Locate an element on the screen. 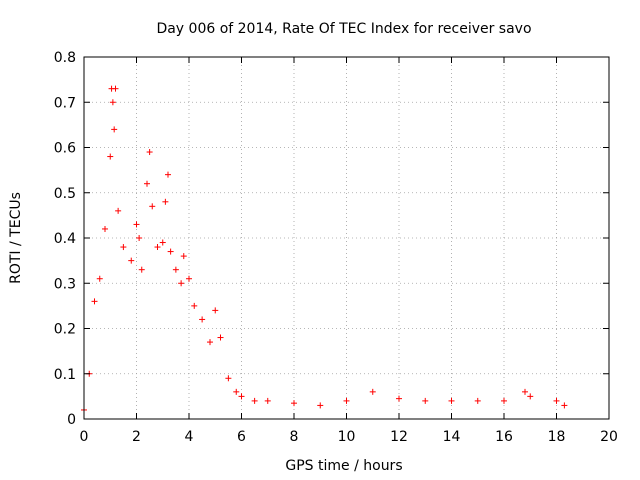 The width and height of the screenshot is (640, 480). x-axis-label: GPS time / hours is located at coordinates (343, 466).